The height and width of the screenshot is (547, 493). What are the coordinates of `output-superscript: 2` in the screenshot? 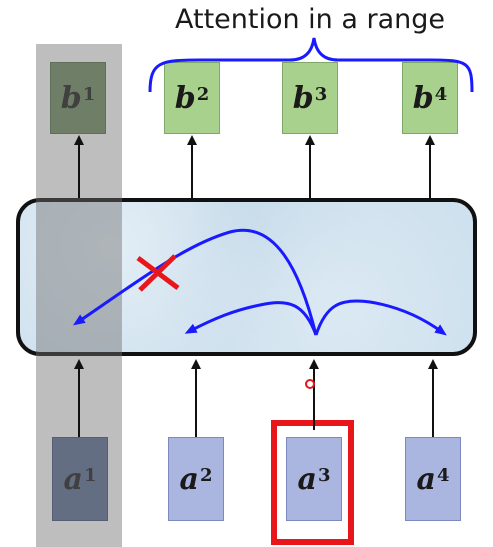 It's located at (203, 94).